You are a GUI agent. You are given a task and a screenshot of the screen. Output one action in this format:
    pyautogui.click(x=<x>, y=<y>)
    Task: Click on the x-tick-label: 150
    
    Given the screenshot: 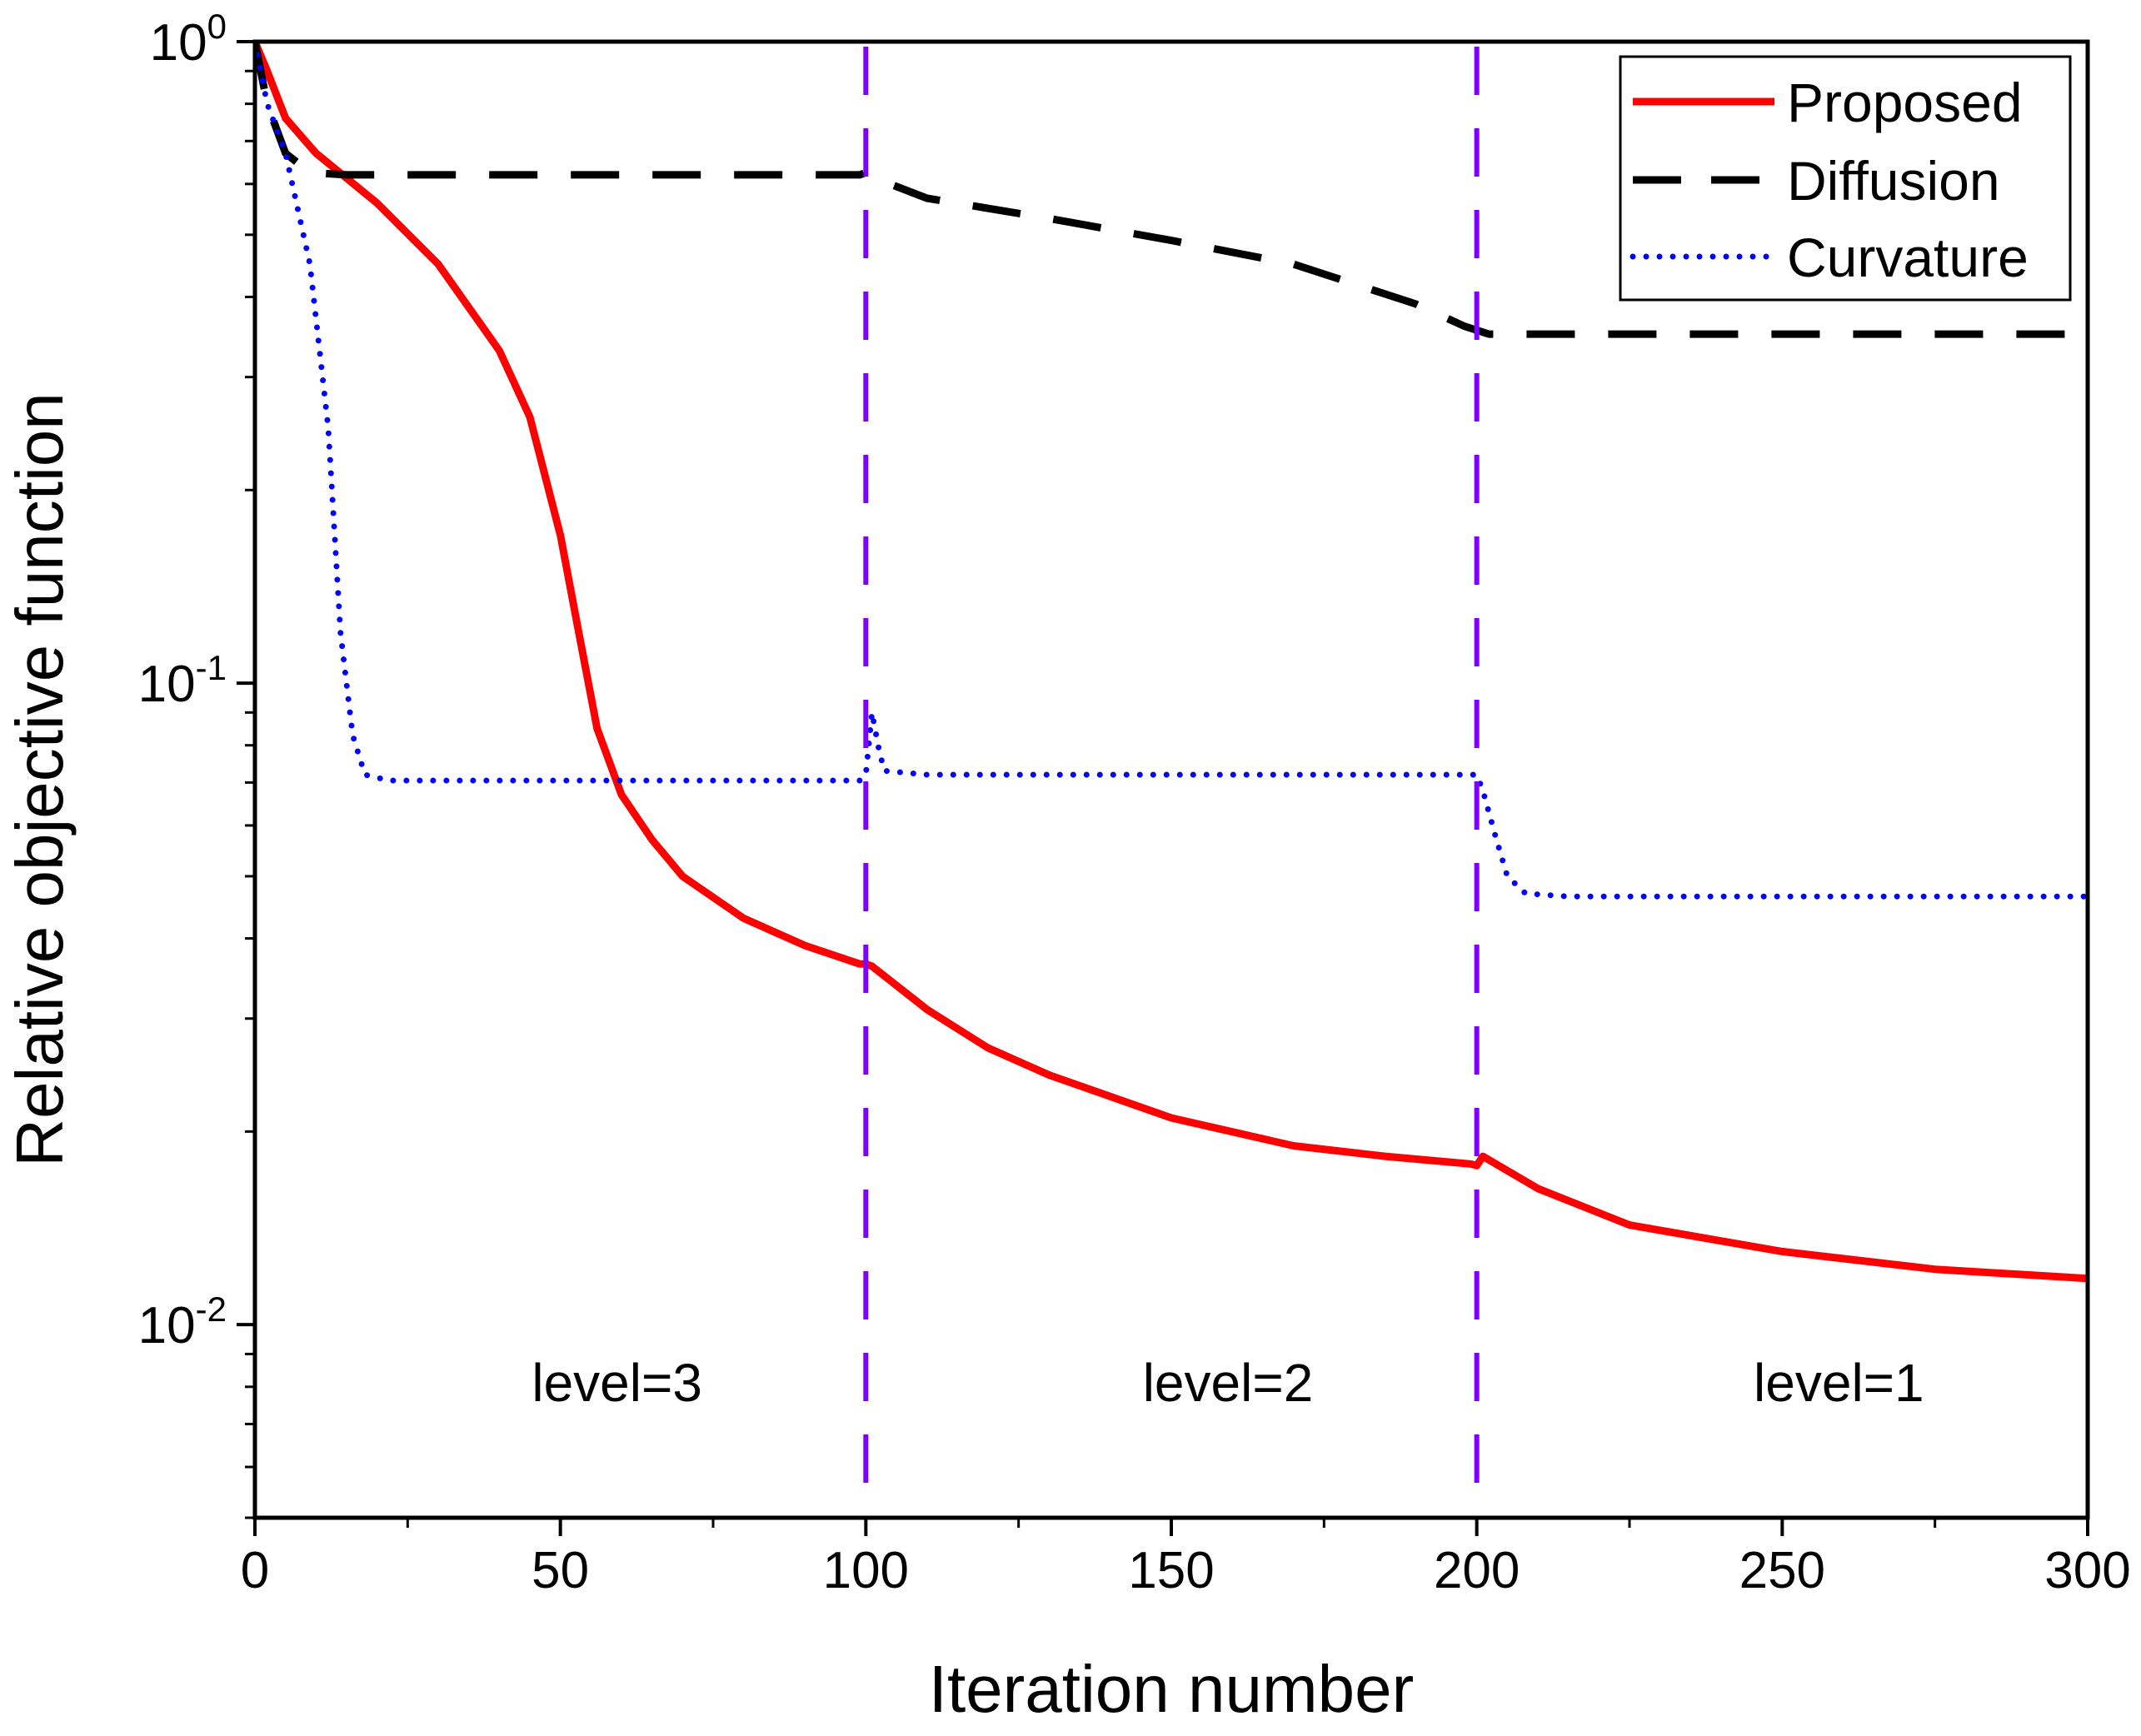 What is the action you would take?
    pyautogui.click(x=1171, y=1571)
    